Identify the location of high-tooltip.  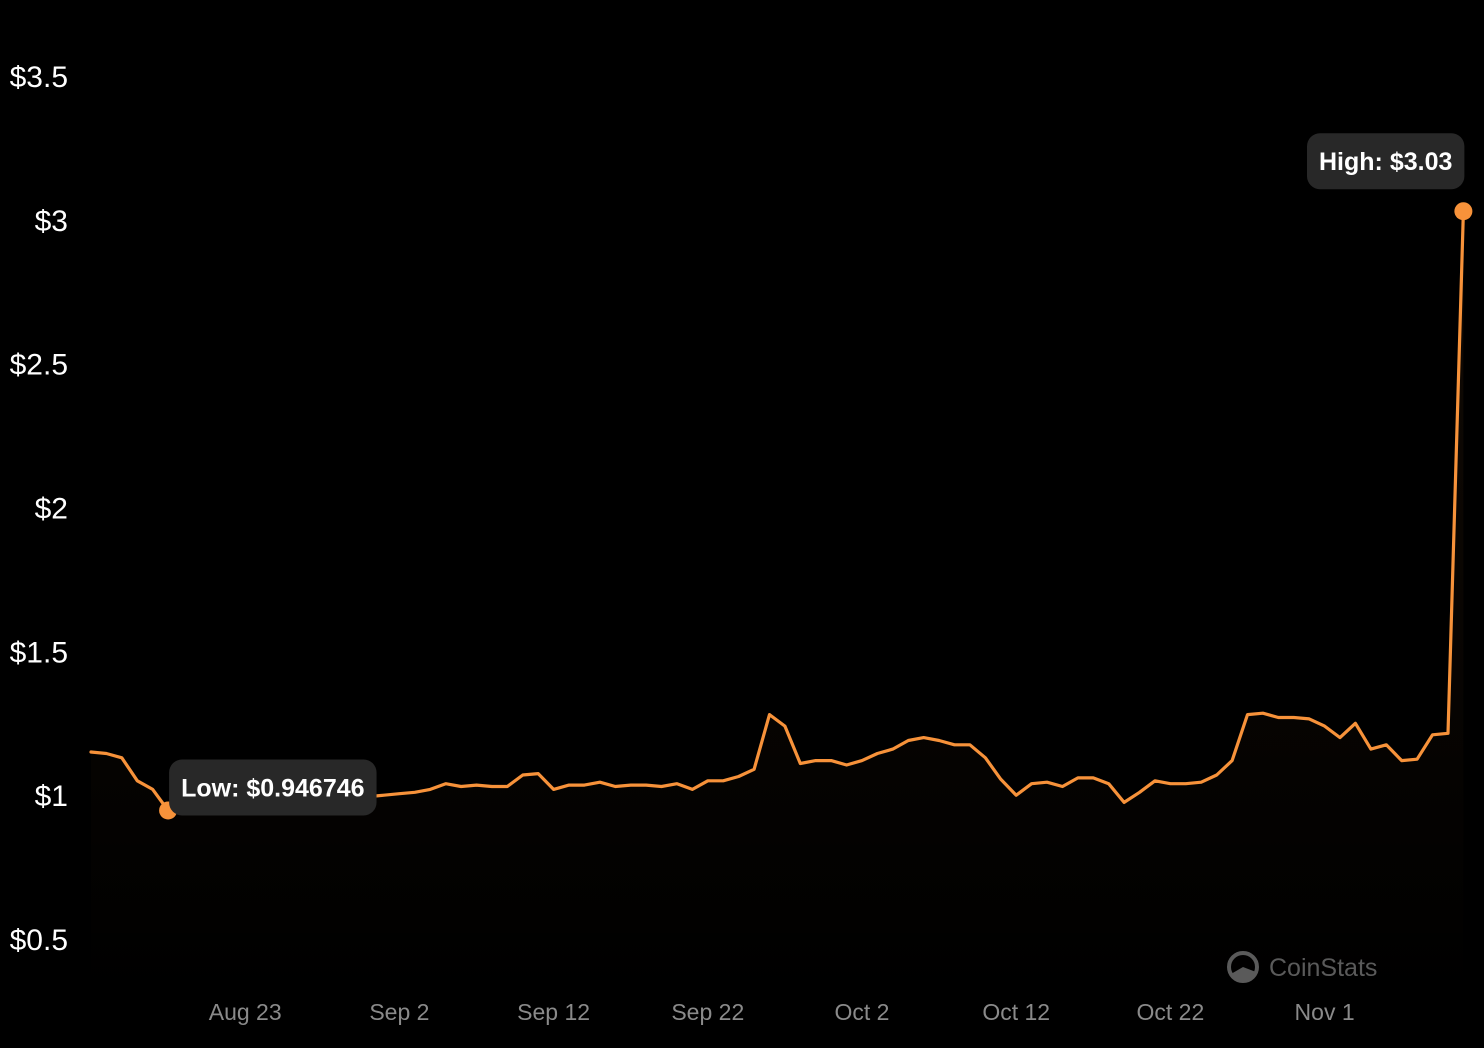
(1386, 161).